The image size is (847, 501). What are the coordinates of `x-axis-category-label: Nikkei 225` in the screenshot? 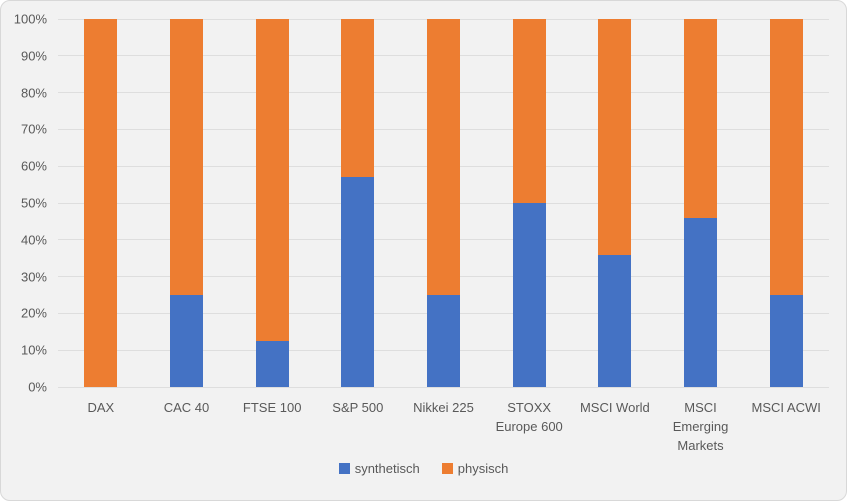 It's located at (444, 427).